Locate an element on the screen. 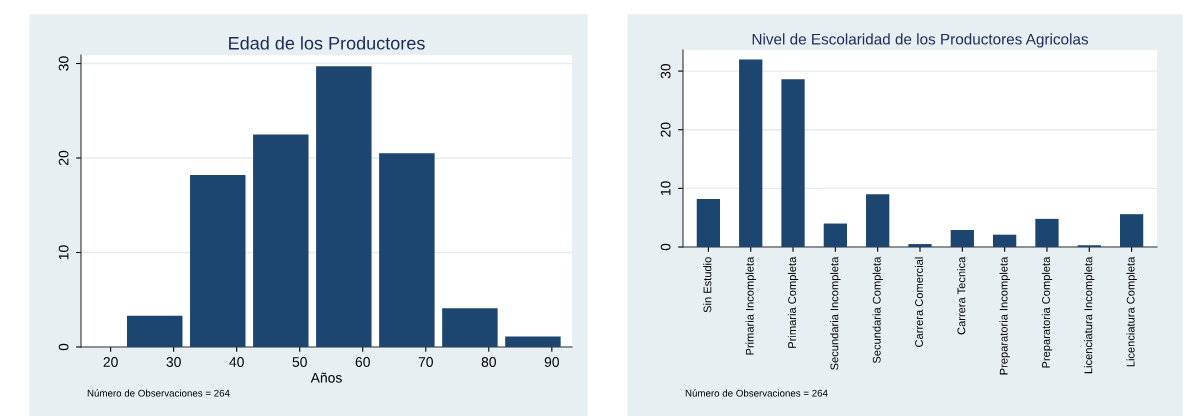 This screenshot has height=416, width=1190. x-tick-label: 30 is located at coordinates (173, 362).